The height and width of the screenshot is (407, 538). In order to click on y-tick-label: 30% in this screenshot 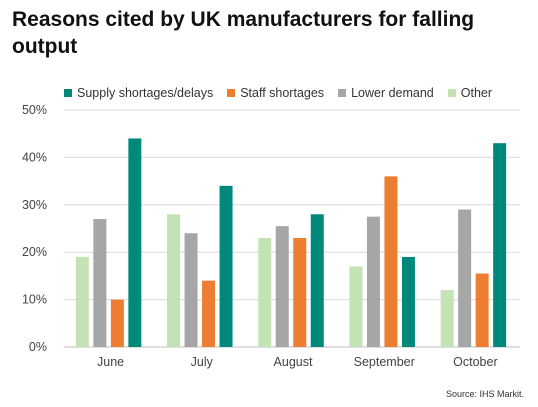, I will do `click(34, 205)`.